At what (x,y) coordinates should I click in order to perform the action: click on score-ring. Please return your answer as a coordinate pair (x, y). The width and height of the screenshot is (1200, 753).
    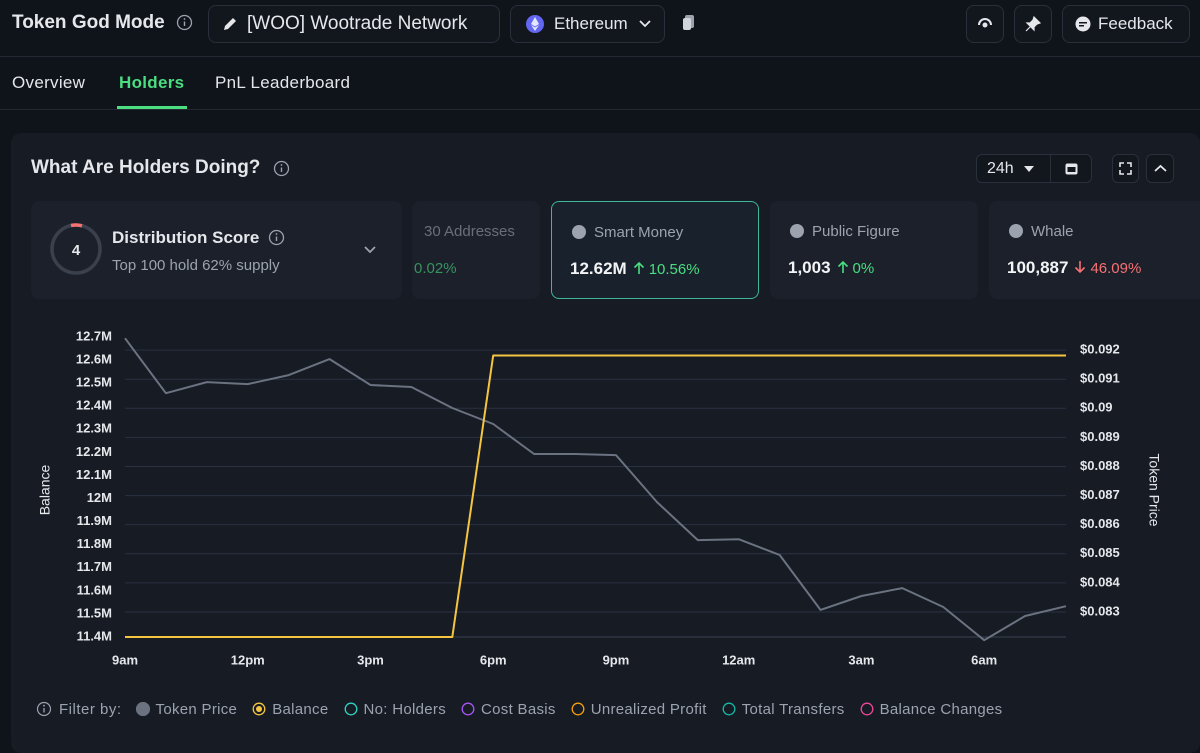
    Looking at the image, I should click on (76, 249).